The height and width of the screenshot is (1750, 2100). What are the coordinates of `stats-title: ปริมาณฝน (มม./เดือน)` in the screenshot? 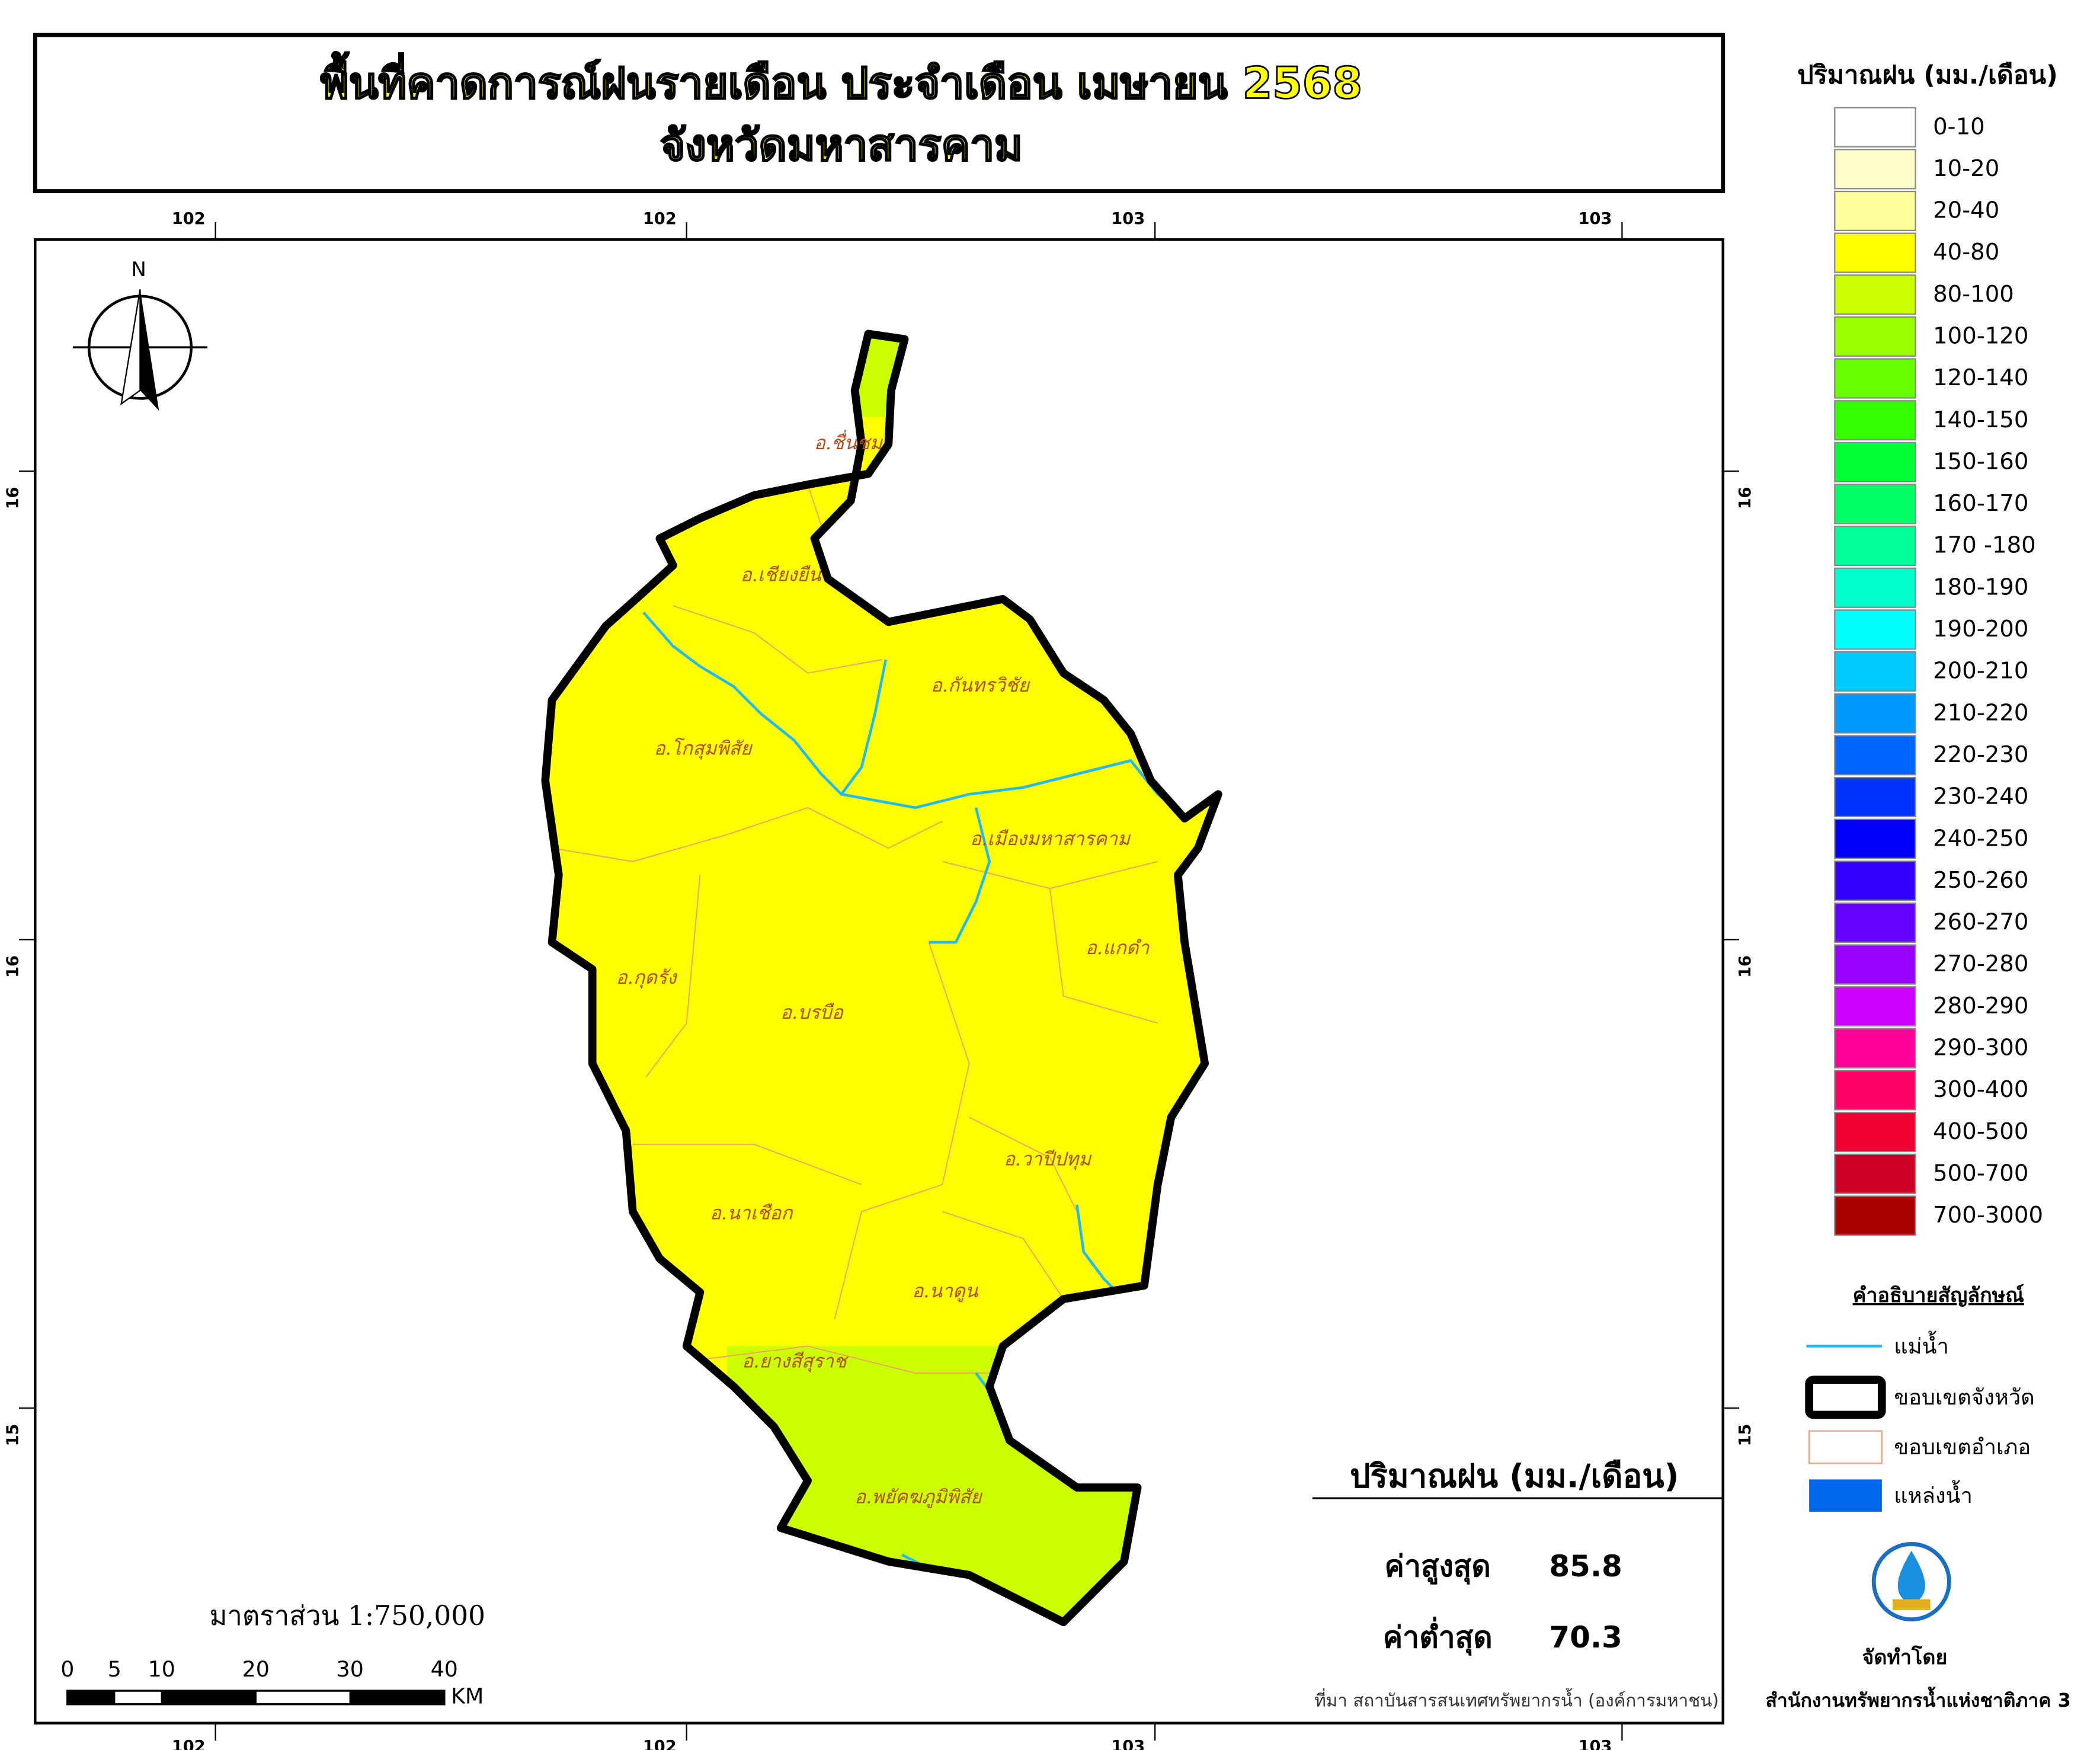 It's located at (1514, 1476).